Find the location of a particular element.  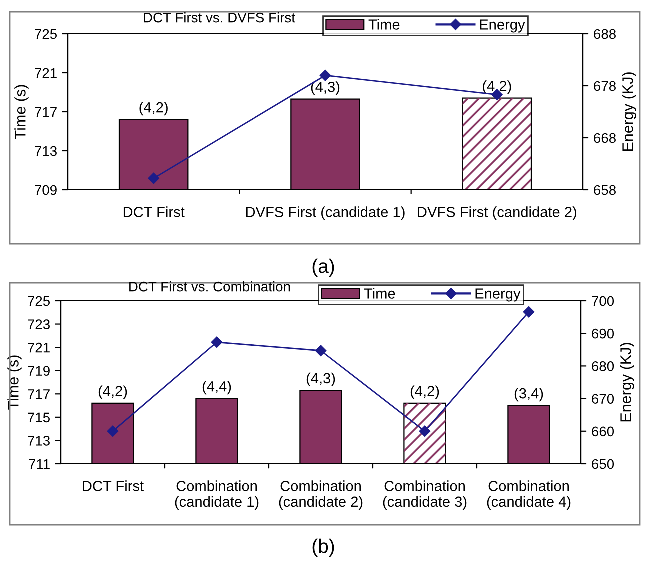

annotation: (3,4) is located at coordinates (529, 395).